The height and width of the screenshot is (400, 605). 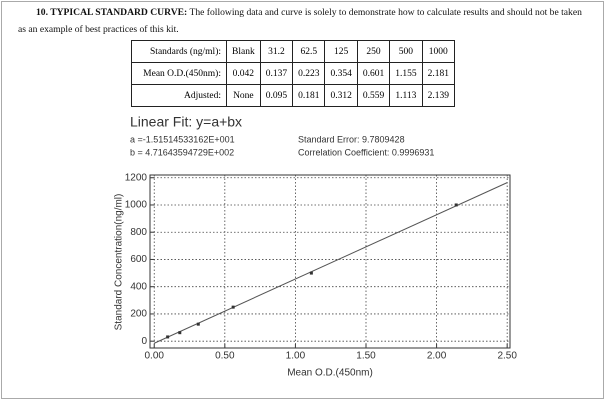 What do you see at coordinates (330, 373) in the screenshot?
I see `x-axis-label: Mean O.D.(450nm)` at bounding box center [330, 373].